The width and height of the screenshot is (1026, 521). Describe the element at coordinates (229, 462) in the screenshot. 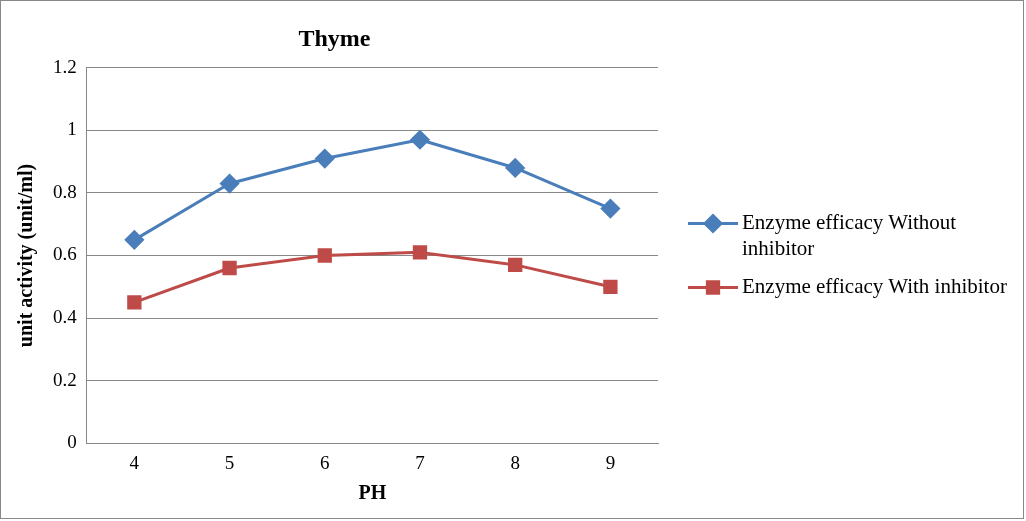

I see `x-tick-label: 5` at that location.